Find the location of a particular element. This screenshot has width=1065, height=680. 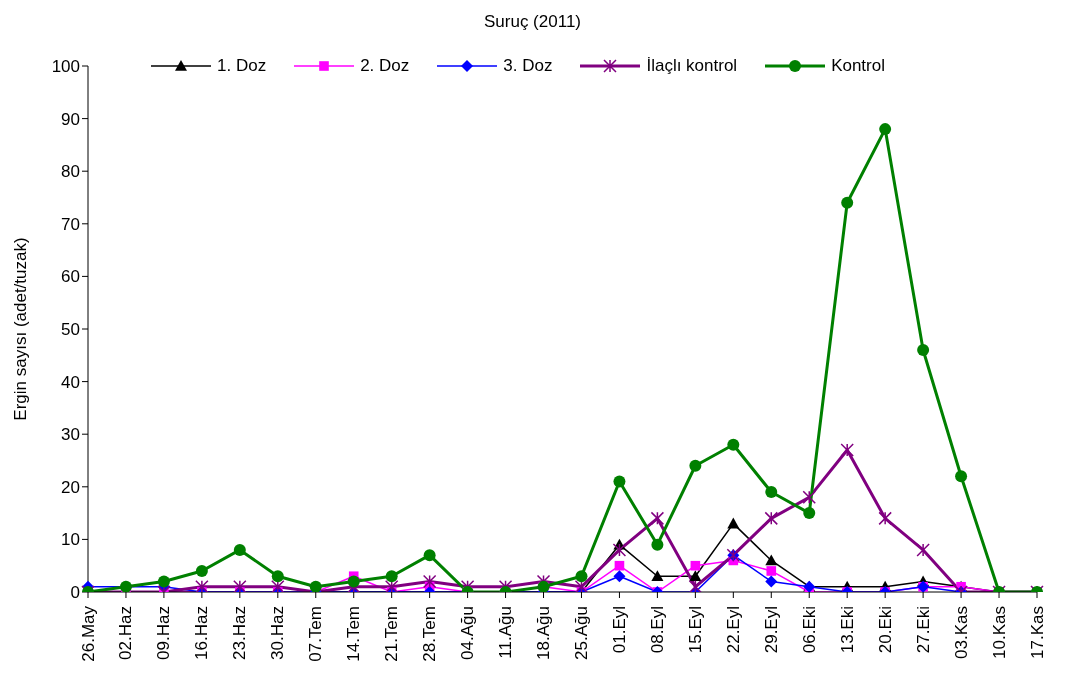

y-axis-title: Ergin sayısı (adet/tuzak) is located at coordinates (21, 329).